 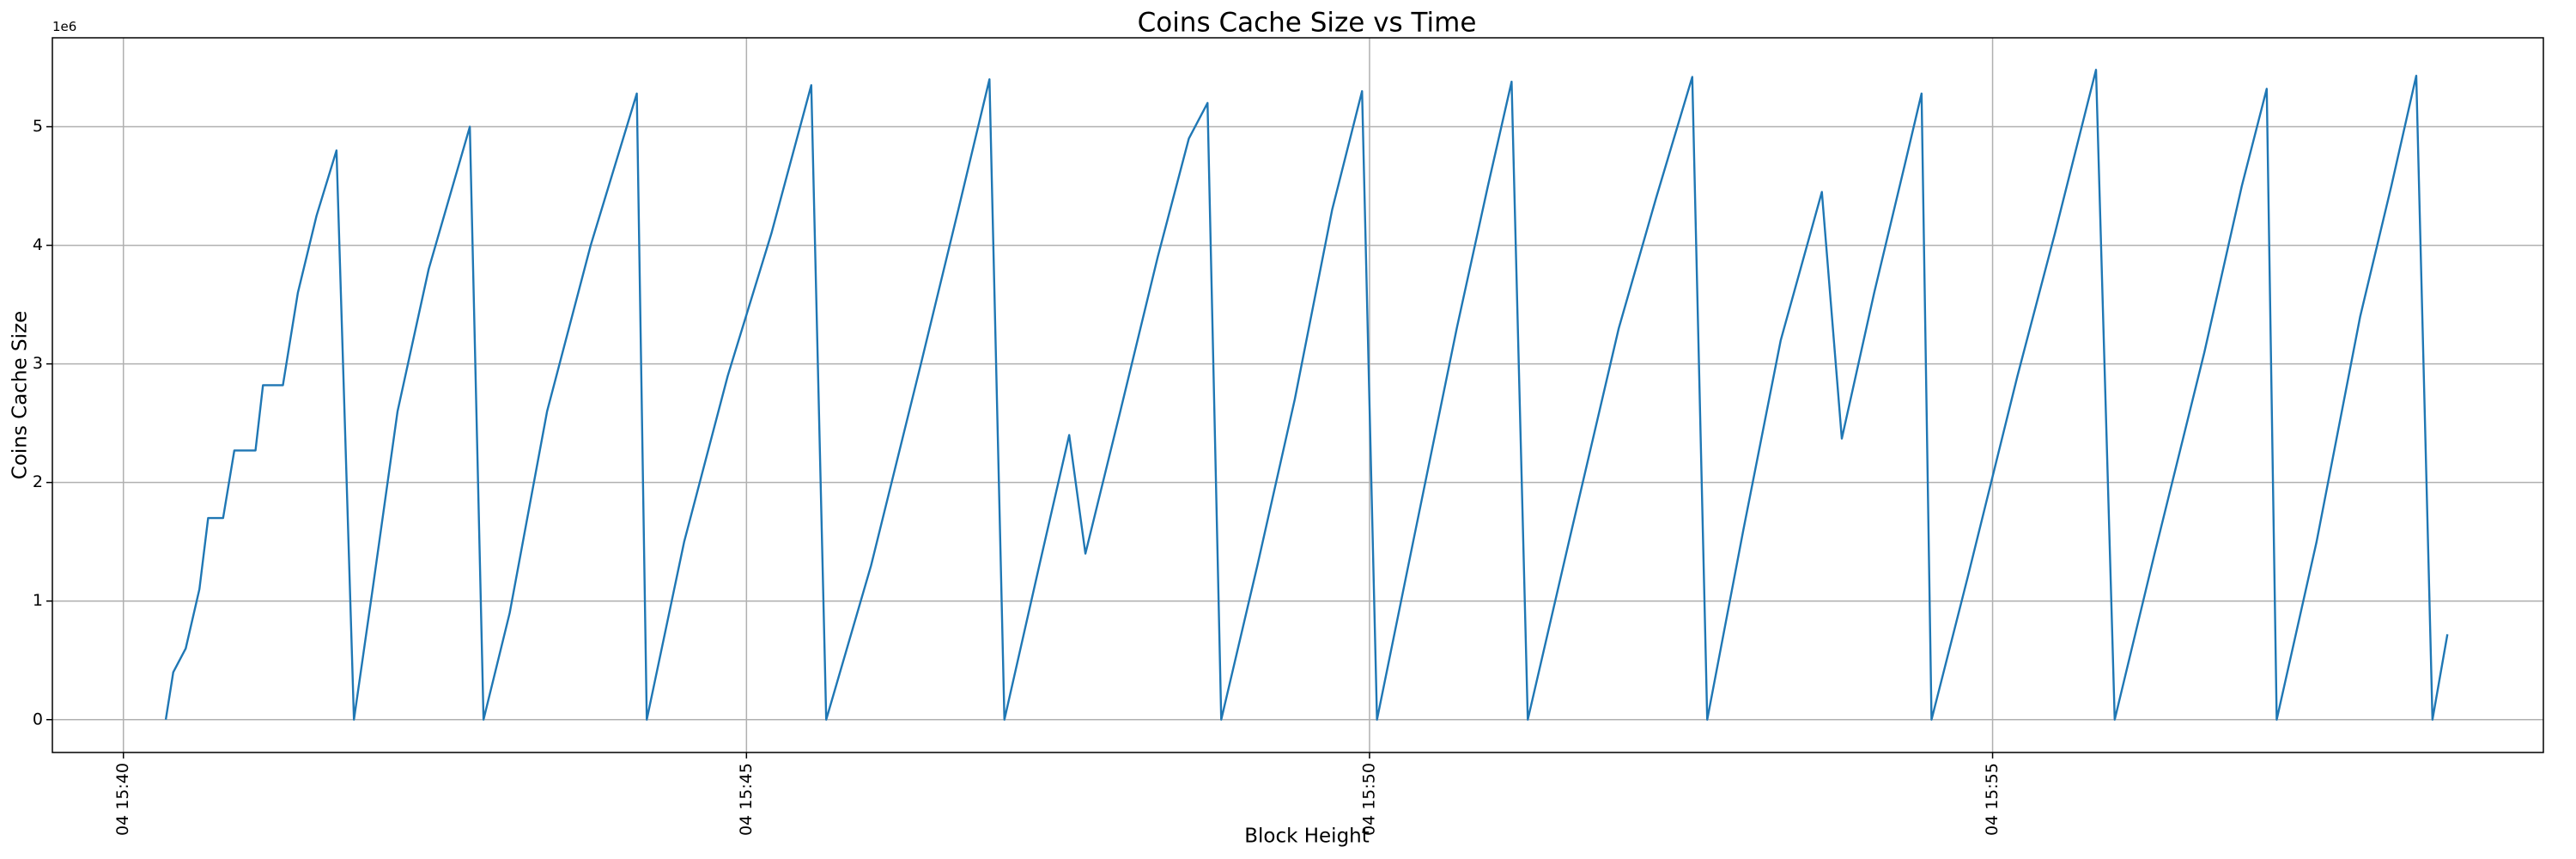 What do you see at coordinates (64, 26) in the screenshot?
I see `y-offset-text: 1e6` at bounding box center [64, 26].